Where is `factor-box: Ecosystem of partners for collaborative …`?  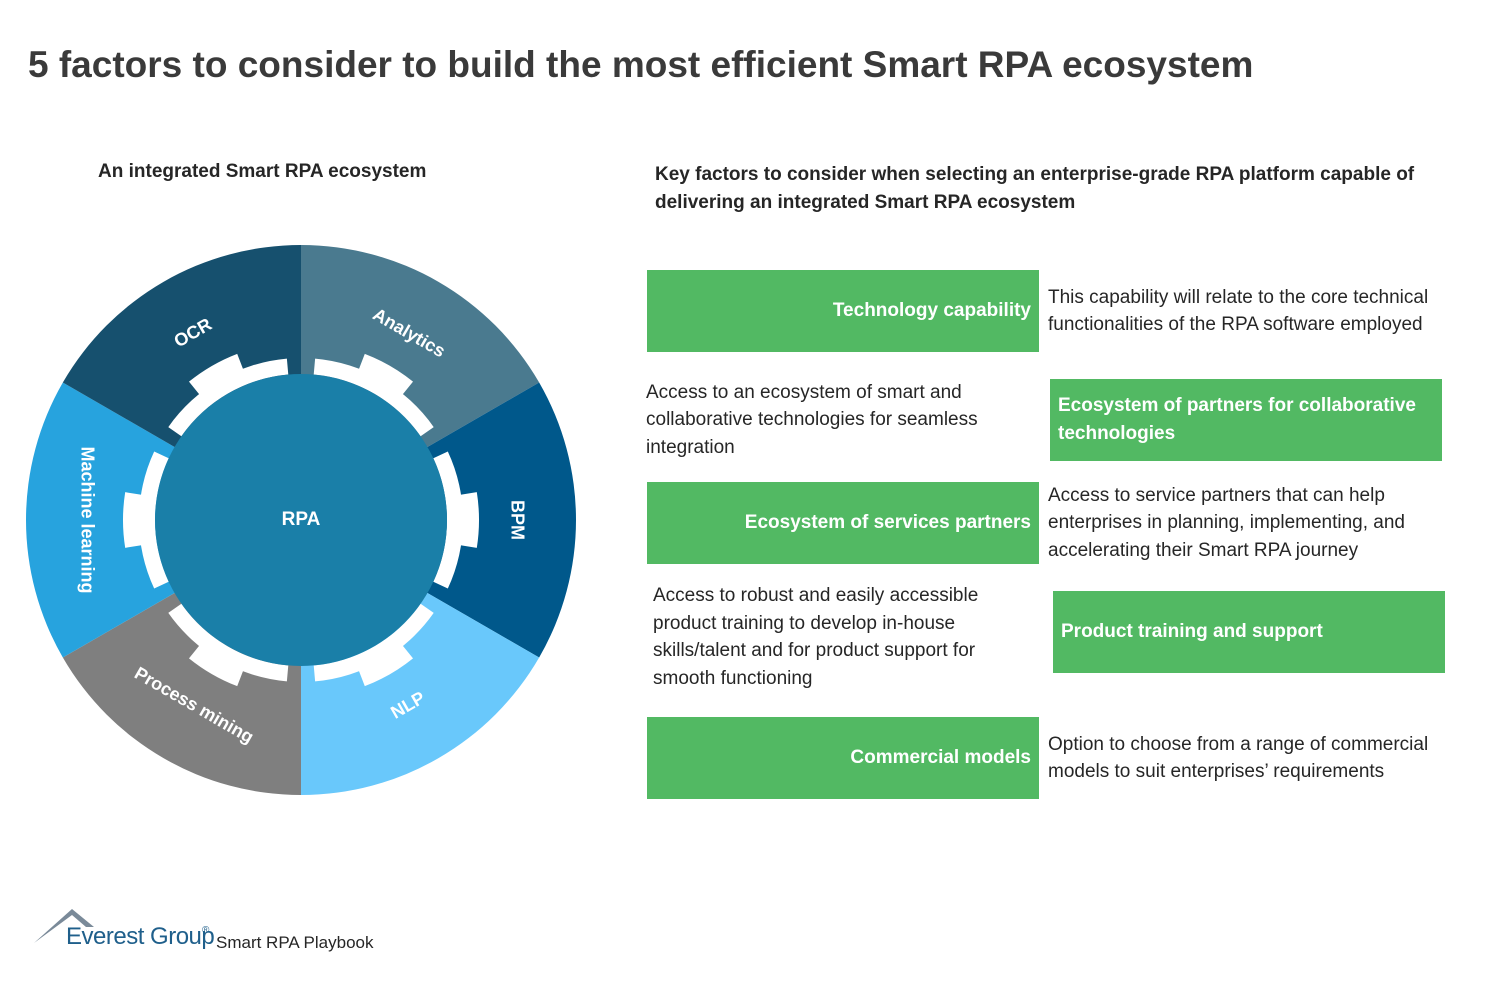
factor-box: Ecosystem of partners for collaborative … is located at coordinates (1246, 420).